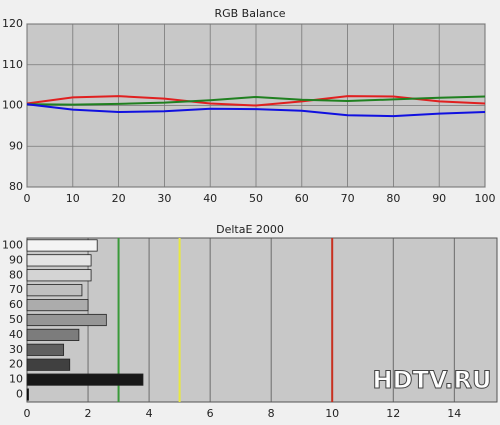 This screenshot has height=425, width=500. What do you see at coordinates (249, 13) in the screenshot?
I see `chart-title: RGB Balance` at bounding box center [249, 13].